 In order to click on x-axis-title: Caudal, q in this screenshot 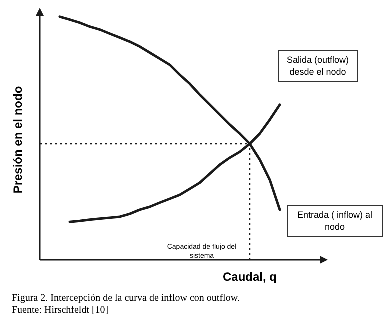, I will do `click(250, 277)`.